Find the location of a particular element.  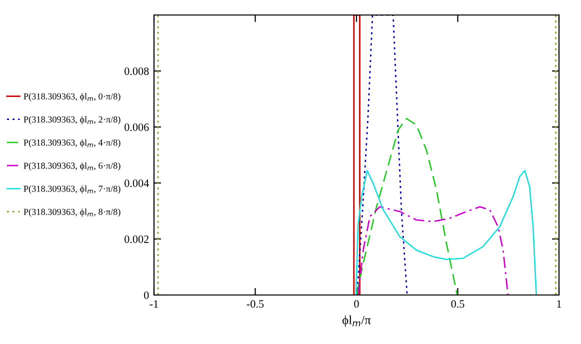

legend-label: P(318.309363, ϕl$_{m}$, 7·π/8) is located at coordinates (72, 189).